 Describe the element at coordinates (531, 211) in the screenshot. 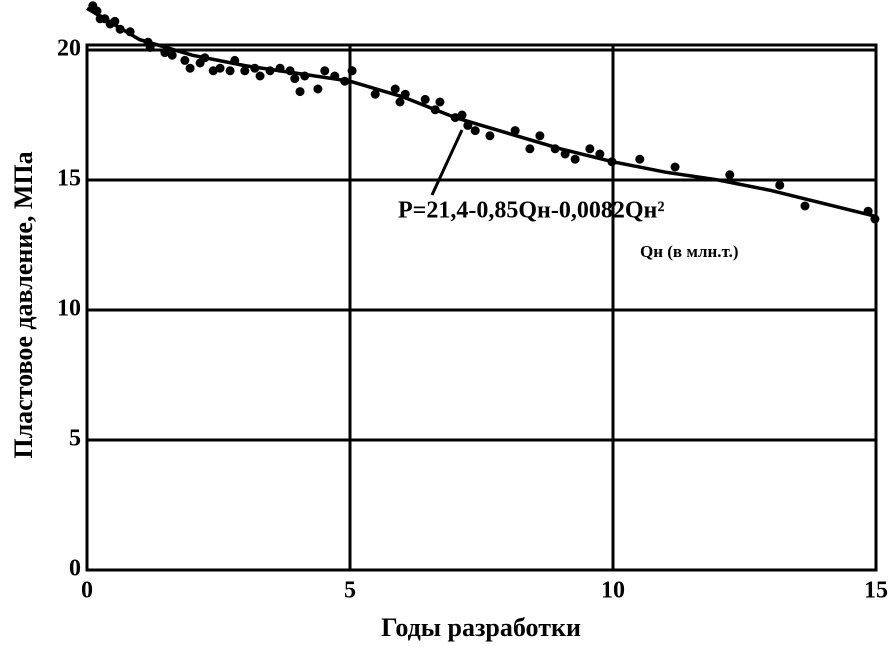

I see `equation: P=21,4-0,85Qн-0,0082Qн²` at that location.